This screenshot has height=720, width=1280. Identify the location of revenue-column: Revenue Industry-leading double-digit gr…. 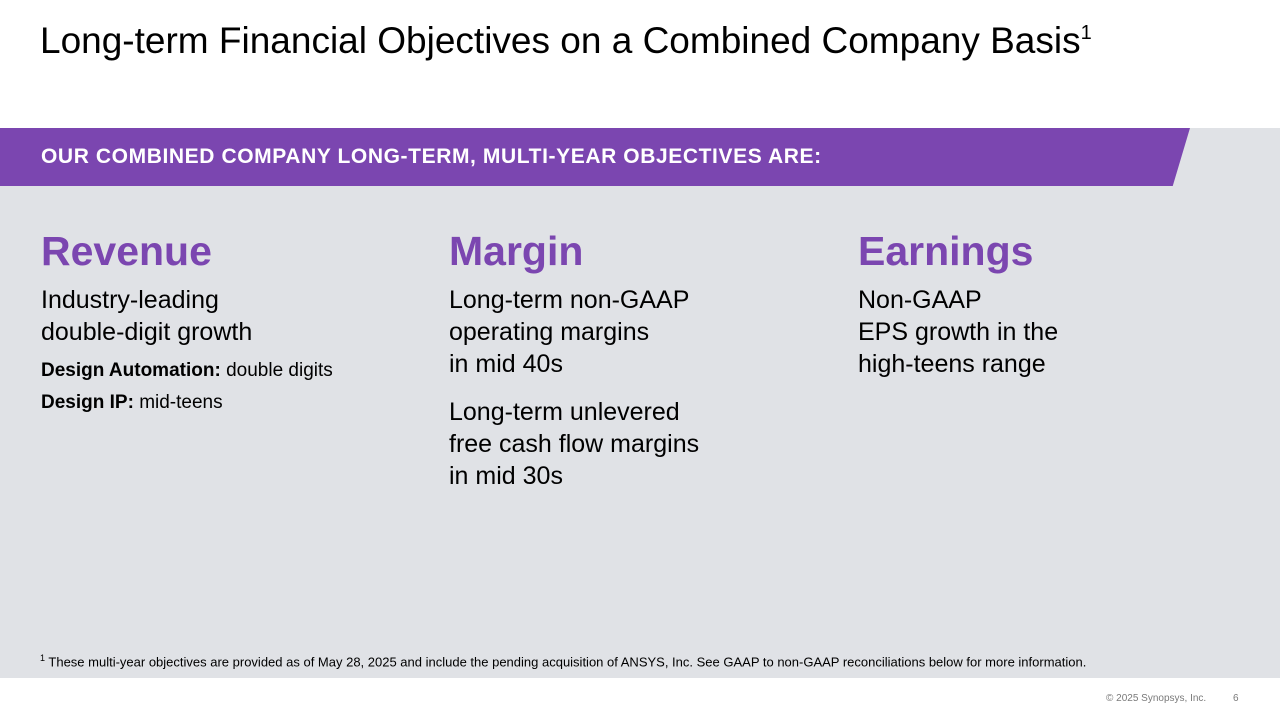
(187, 320).